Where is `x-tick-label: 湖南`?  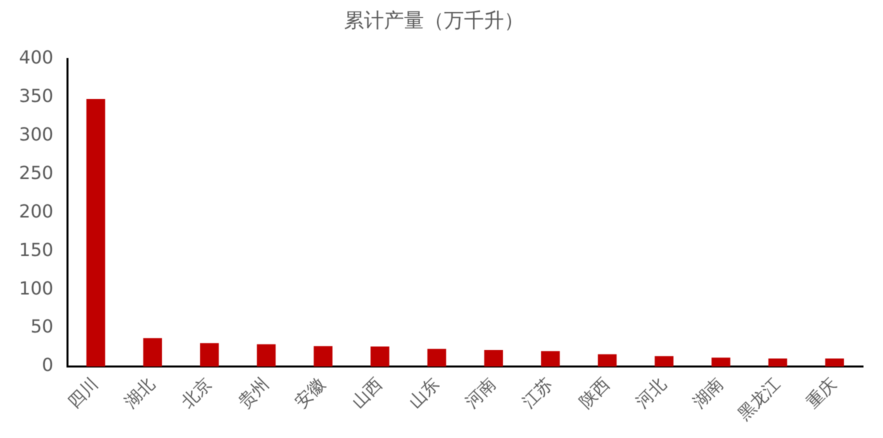 x-tick-label: 湖南 is located at coordinates (708, 393).